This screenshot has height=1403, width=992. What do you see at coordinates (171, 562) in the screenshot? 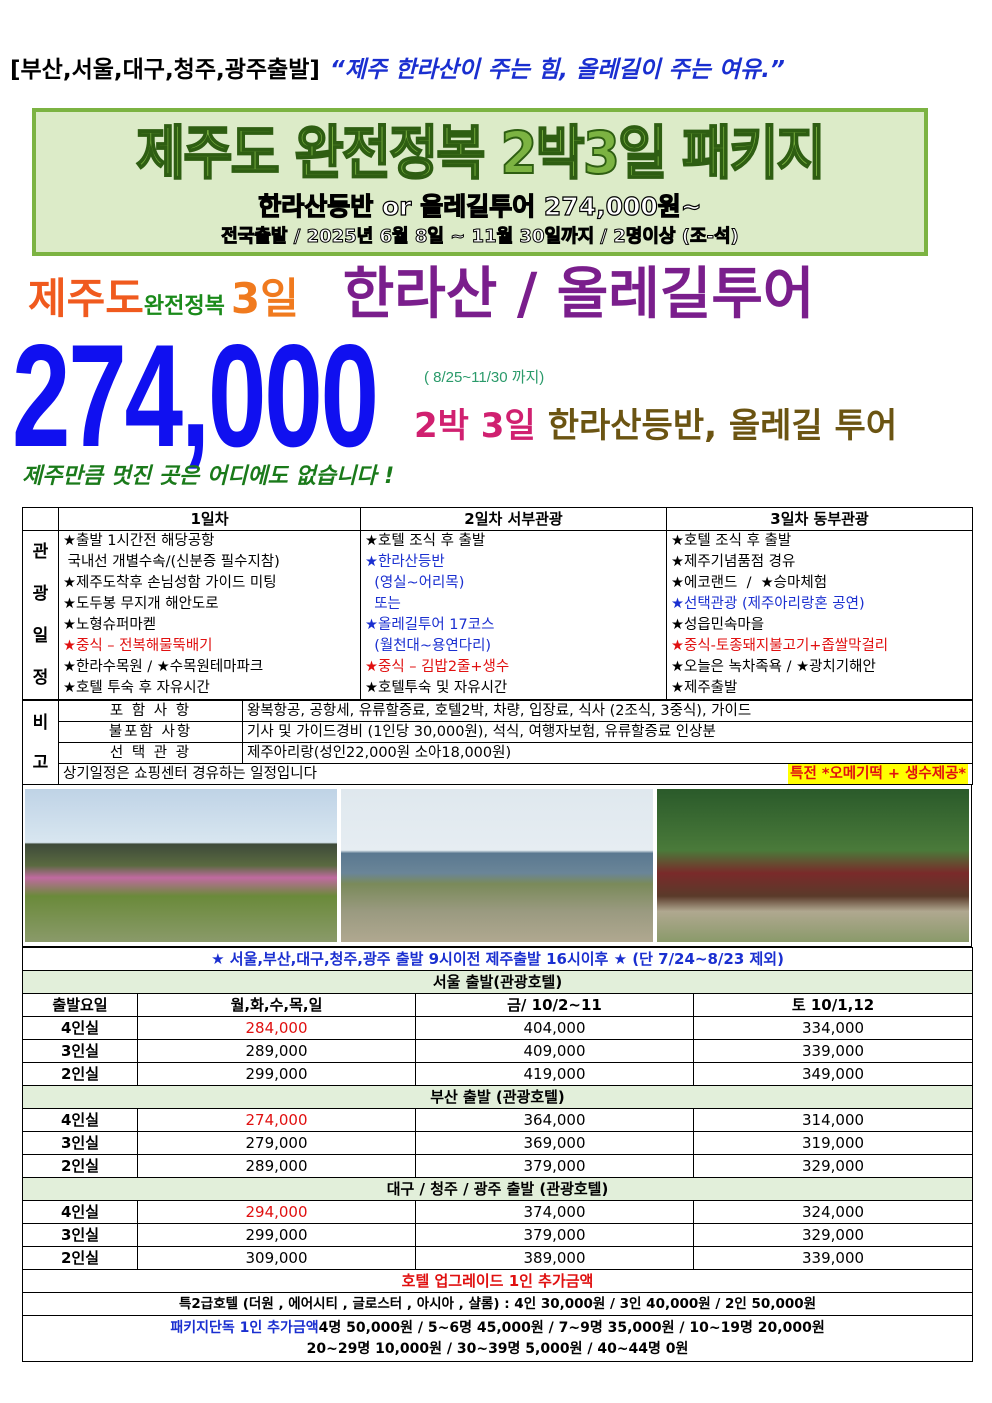
I see `itinerary-item: 국내선 개별수속/(신분증 필수지참)` at bounding box center [171, 562].